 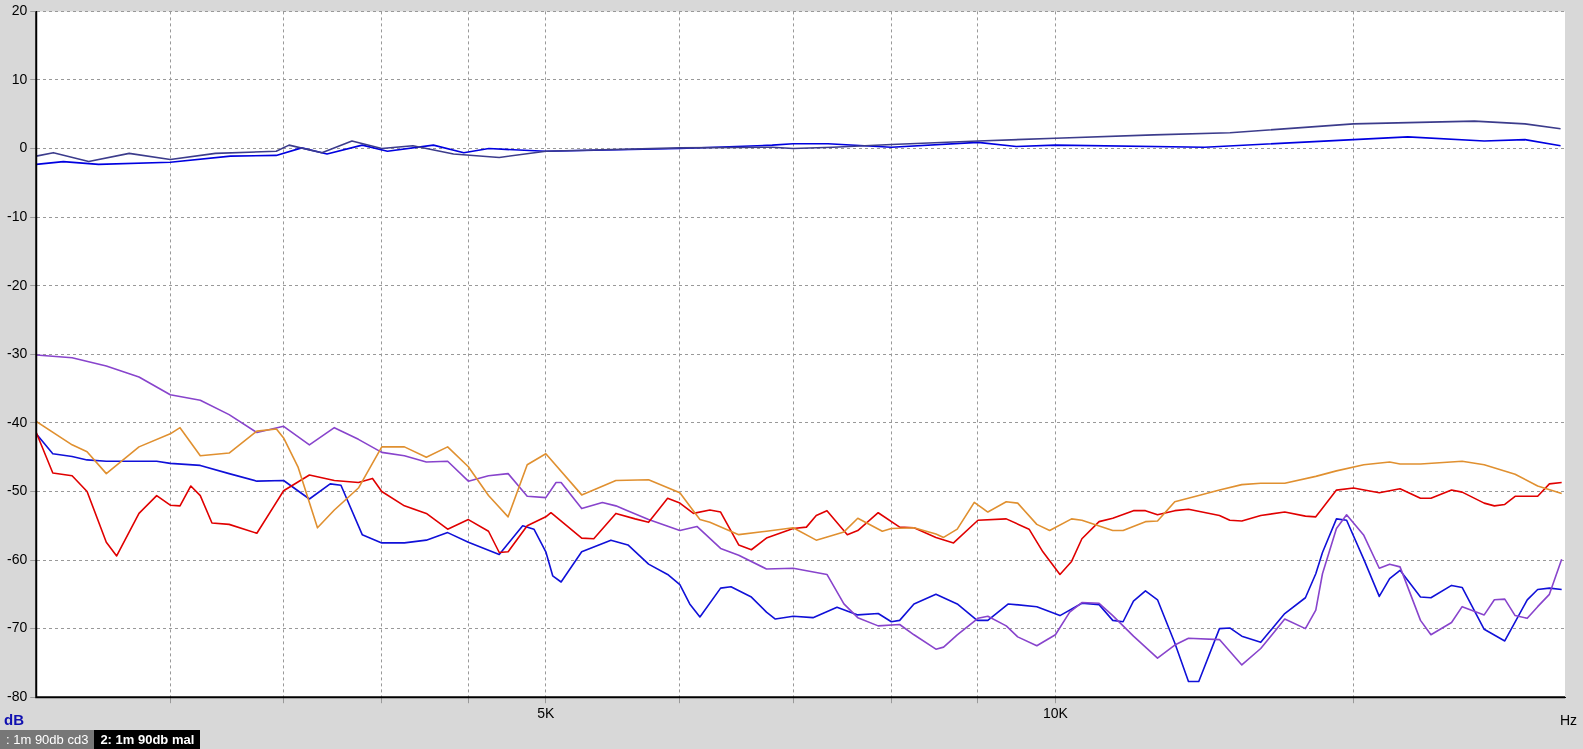 What do you see at coordinates (1568, 720) in the screenshot?
I see `x-axis-title: Hz` at bounding box center [1568, 720].